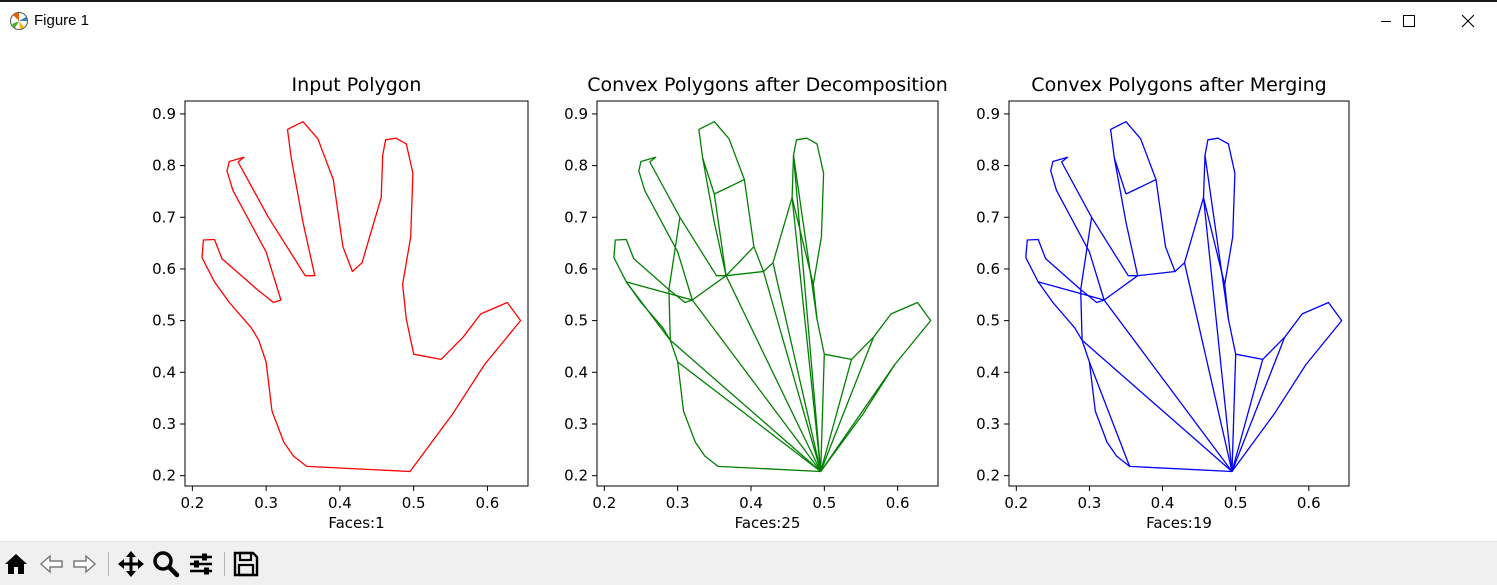  Describe the element at coordinates (19, 21) in the screenshot. I see `matplotlib-icon` at that location.